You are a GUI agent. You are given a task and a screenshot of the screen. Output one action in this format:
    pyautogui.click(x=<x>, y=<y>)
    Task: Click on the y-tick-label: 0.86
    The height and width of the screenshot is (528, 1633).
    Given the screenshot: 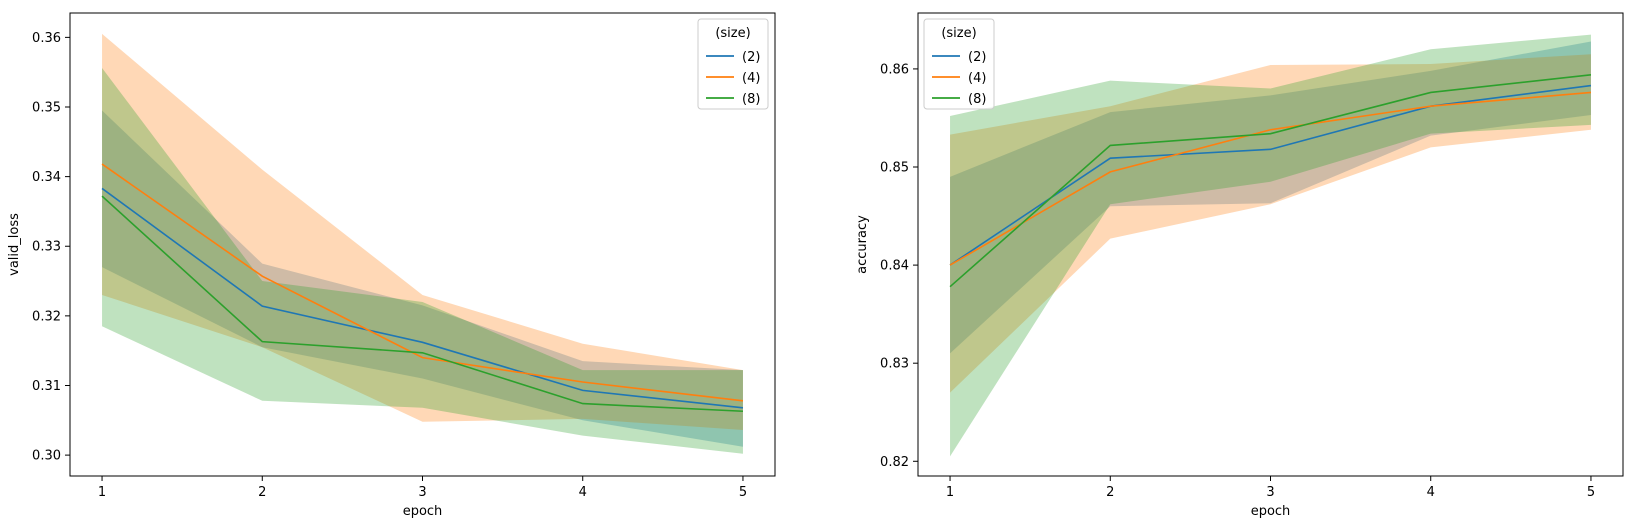 What is the action you would take?
    pyautogui.click(x=894, y=69)
    